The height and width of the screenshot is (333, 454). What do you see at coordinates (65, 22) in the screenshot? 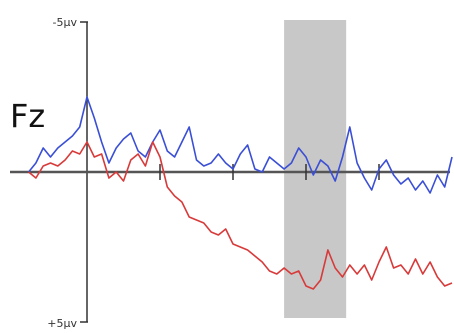
I see `y-axis-top-label: -5μv` at bounding box center [65, 22].